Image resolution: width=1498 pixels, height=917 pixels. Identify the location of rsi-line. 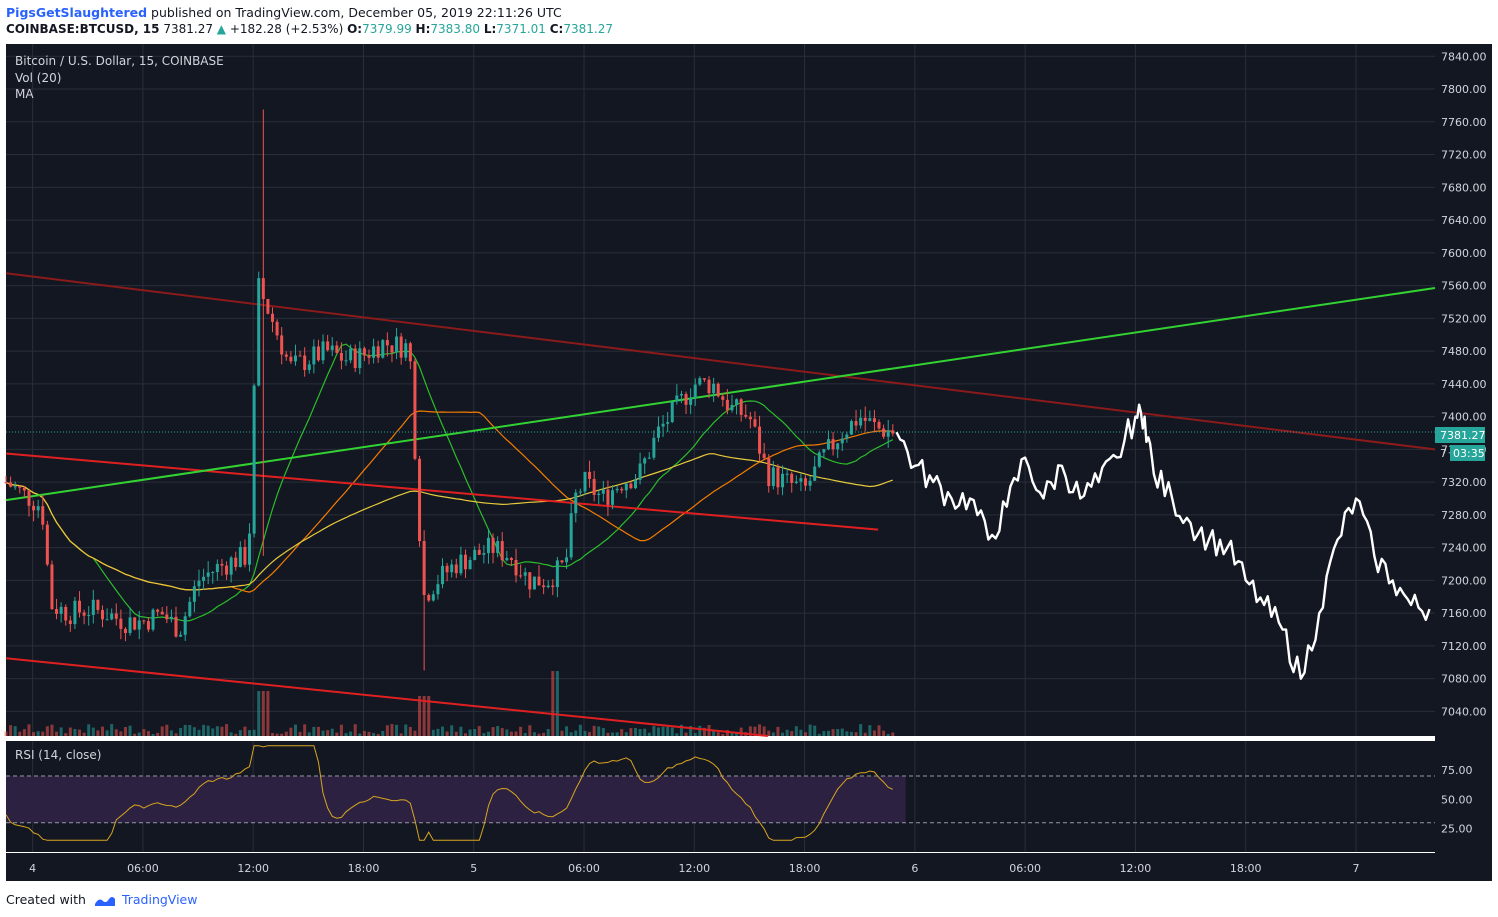
(449, 793).